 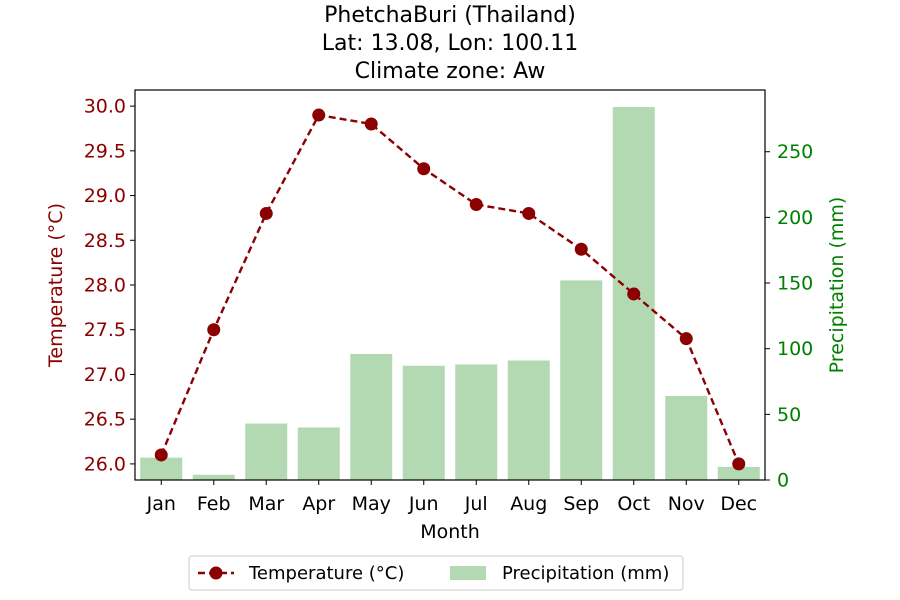 What do you see at coordinates (56, 285) in the screenshot?
I see `left-axis-label: Temperature (°C)` at bounding box center [56, 285].